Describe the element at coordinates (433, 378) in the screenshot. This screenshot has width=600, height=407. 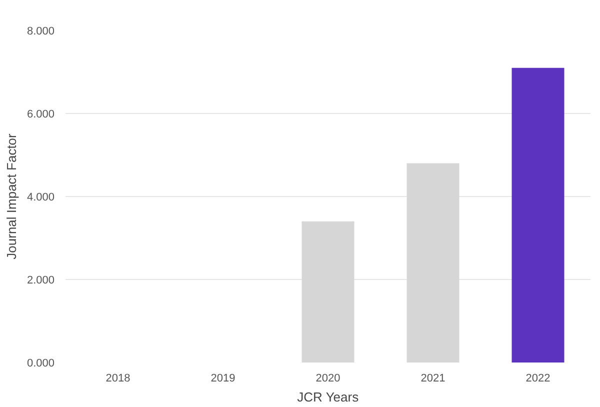
I see `x-tick-label: 2021` at that location.